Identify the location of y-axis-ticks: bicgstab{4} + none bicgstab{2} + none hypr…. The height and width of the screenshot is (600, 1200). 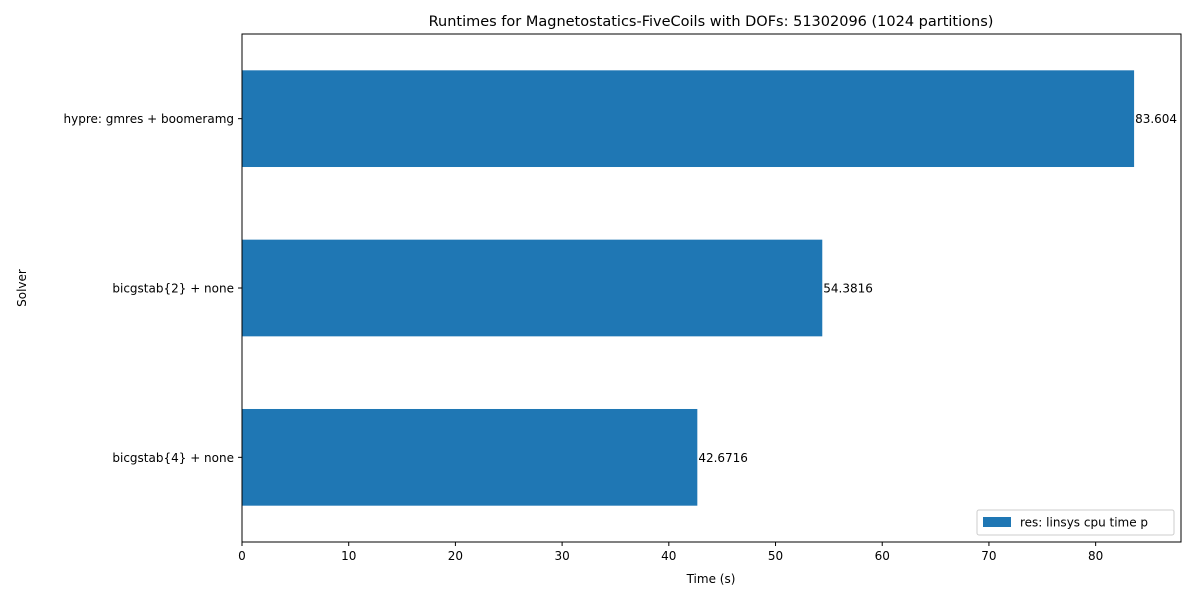
(153, 288).